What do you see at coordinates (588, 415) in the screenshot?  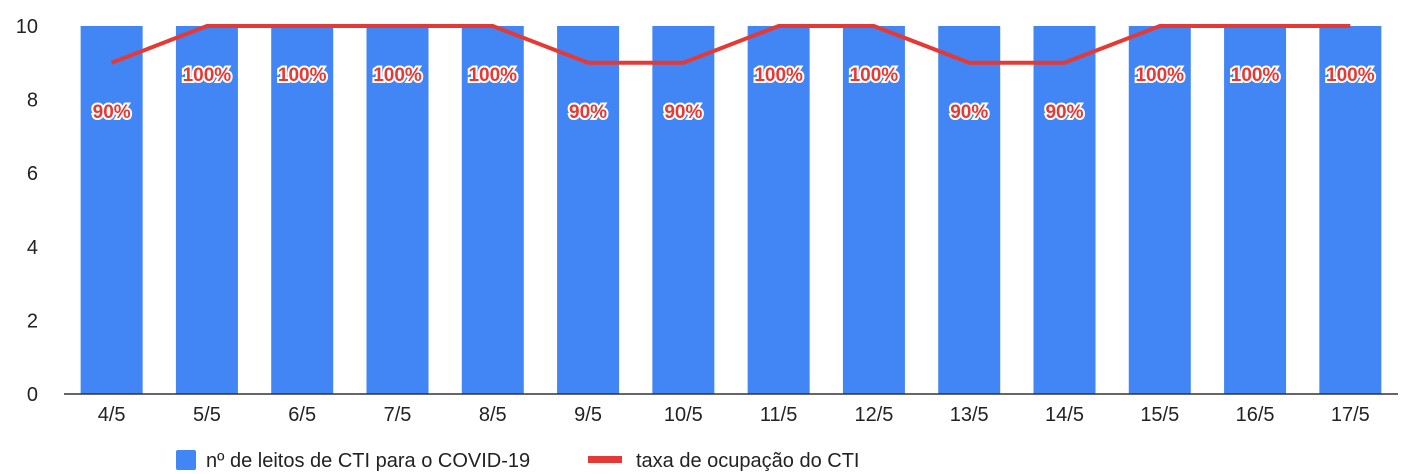 I see `x-tick-label: 9/5` at bounding box center [588, 415].